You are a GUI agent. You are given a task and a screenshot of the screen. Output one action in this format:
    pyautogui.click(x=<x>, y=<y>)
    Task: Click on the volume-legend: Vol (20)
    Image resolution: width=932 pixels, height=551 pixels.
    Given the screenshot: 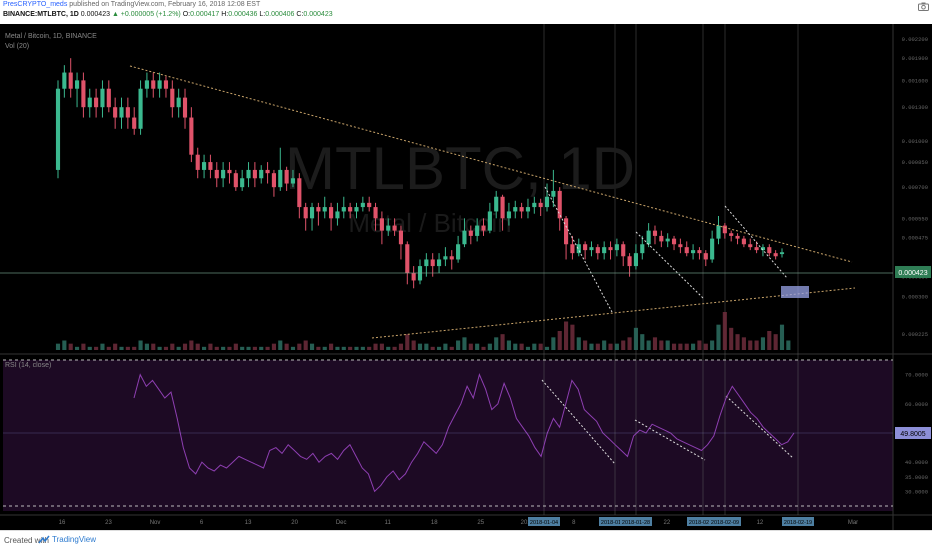 What is the action you would take?
    pyautogui.click(x=17, y=46)
    